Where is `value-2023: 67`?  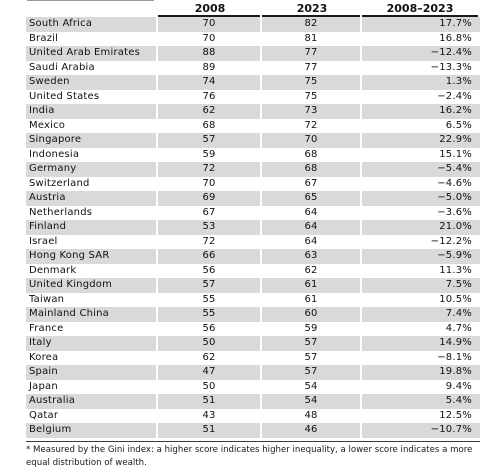 value-2023: 67 is located at coordinates (311, 183).